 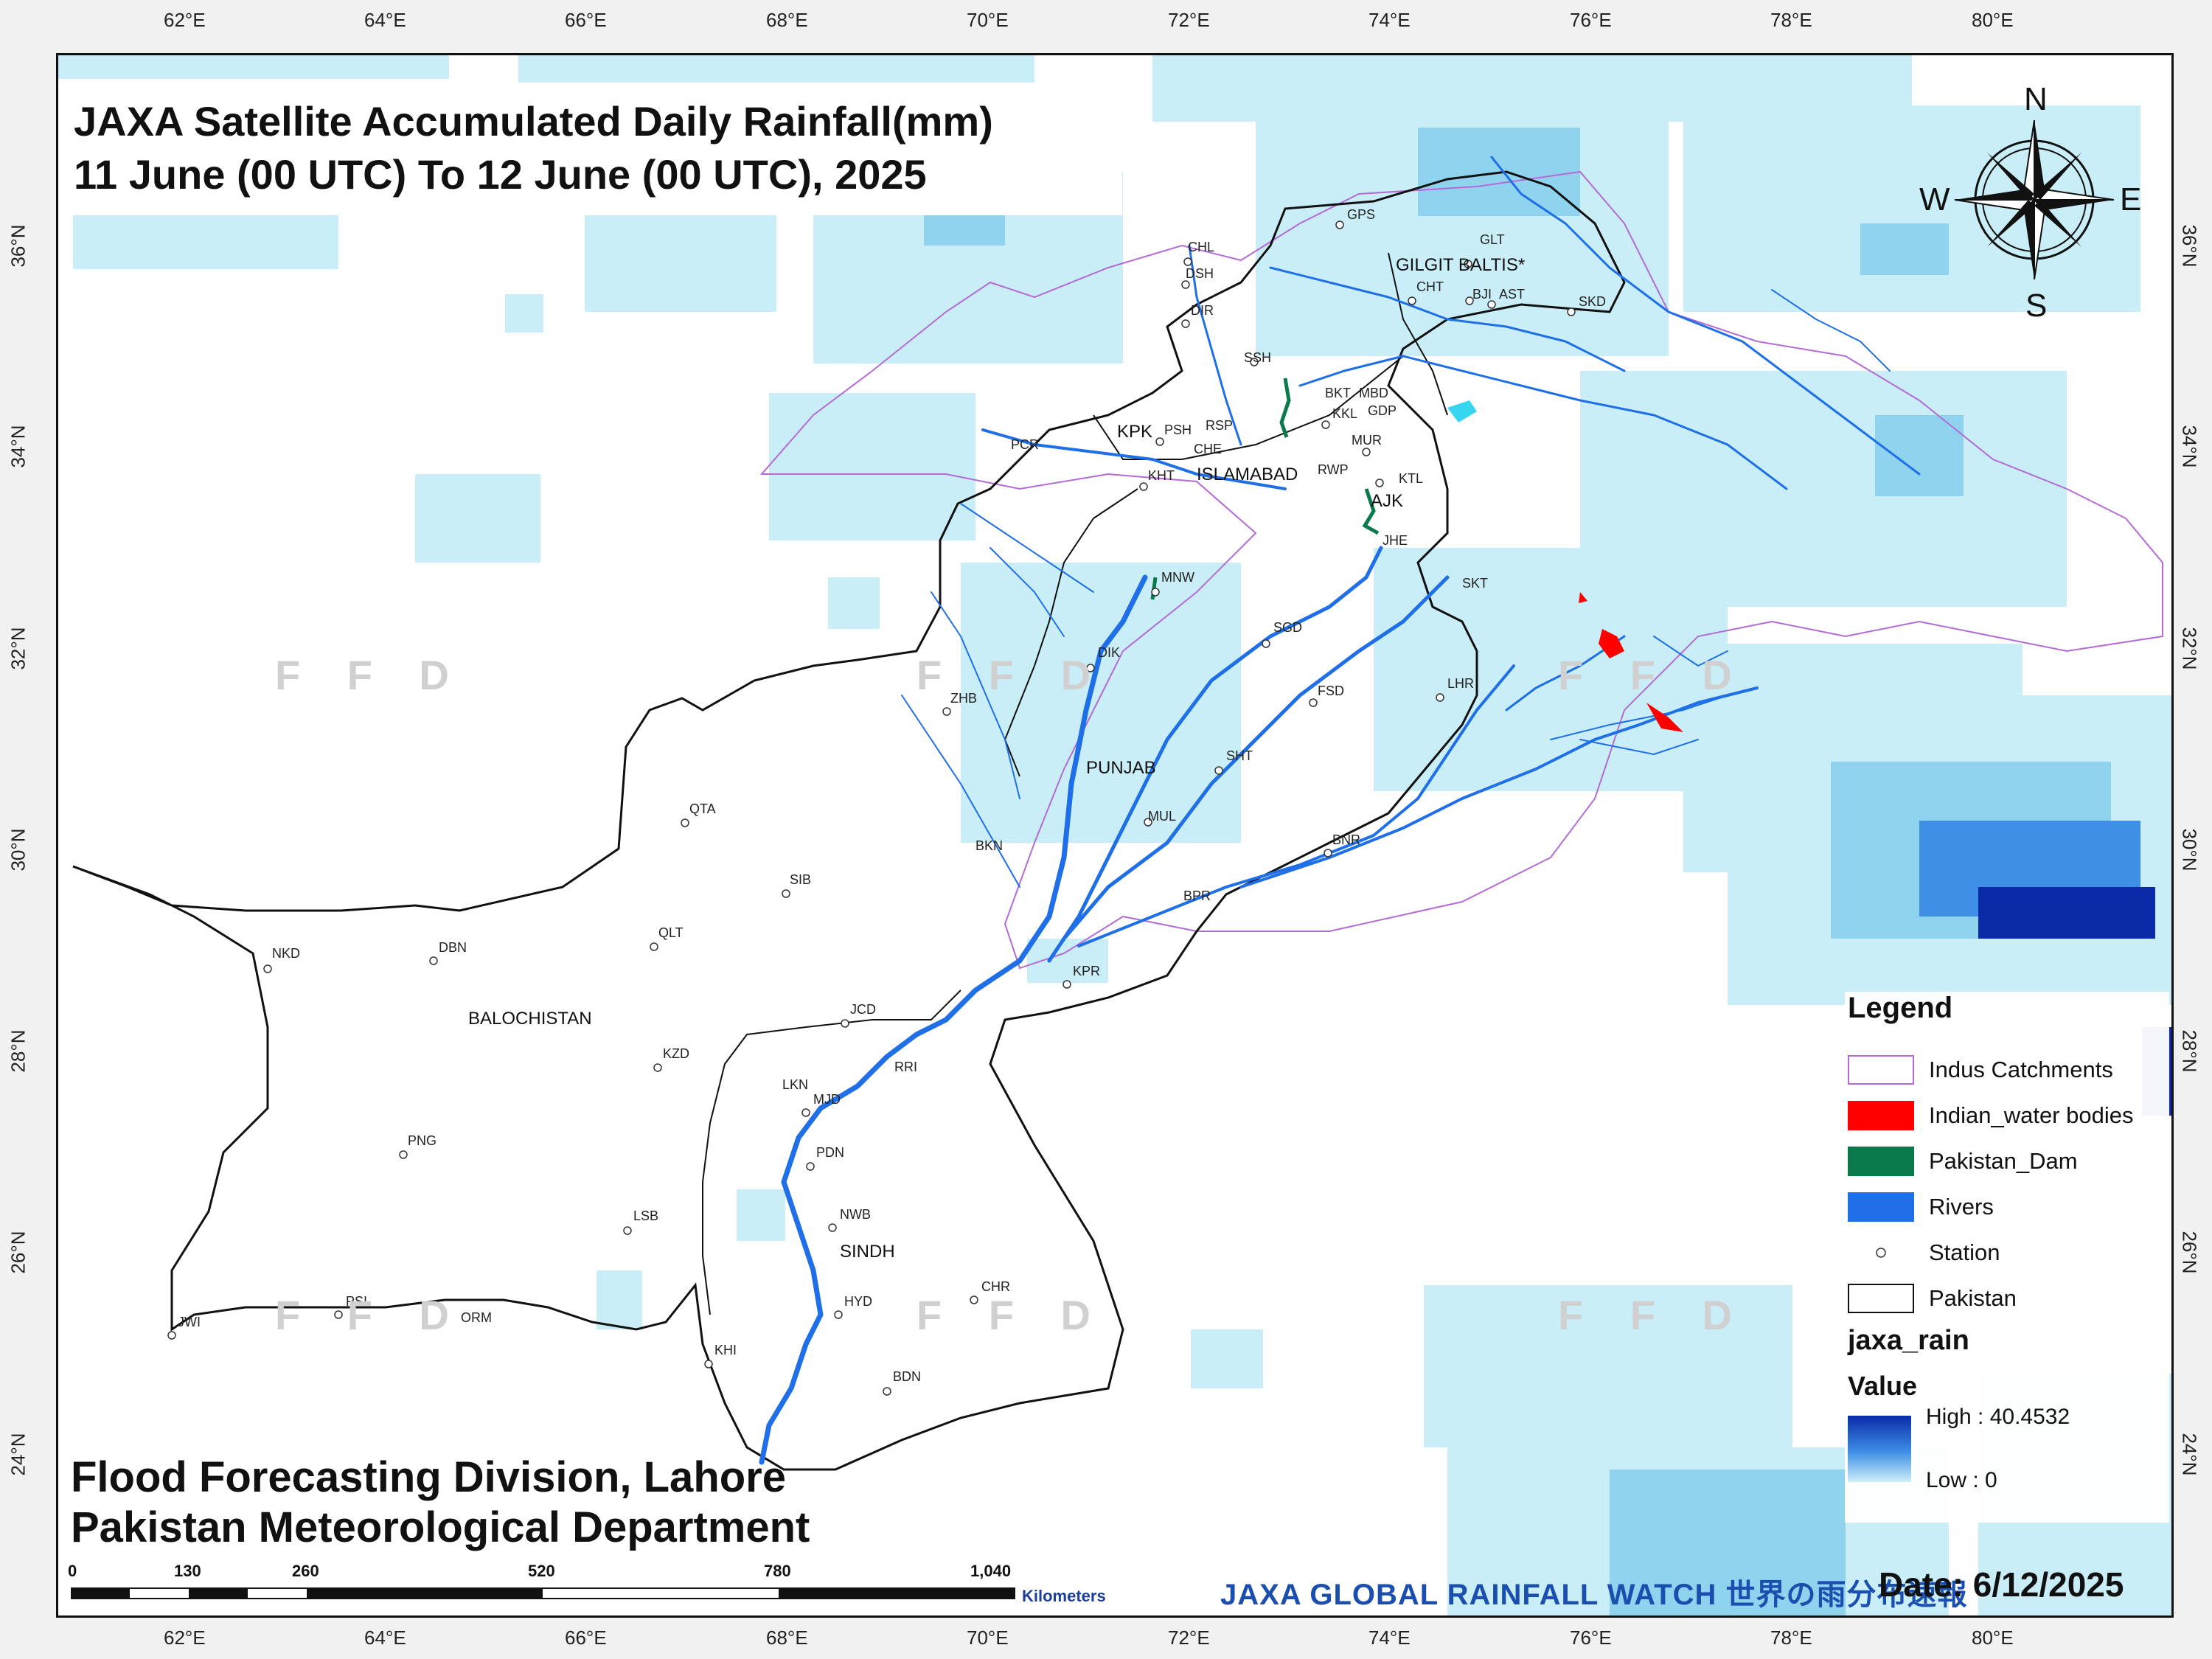 I want to click on station-label: GDP, so click(x=1382, y=410).